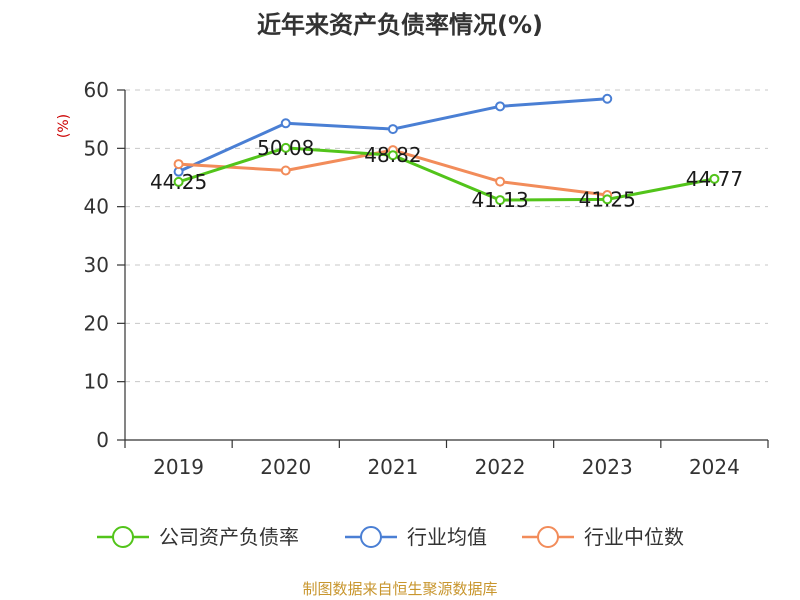 The width and height of the screenshot is (800, 600). I want to click on series-layer, so click(446, 149).